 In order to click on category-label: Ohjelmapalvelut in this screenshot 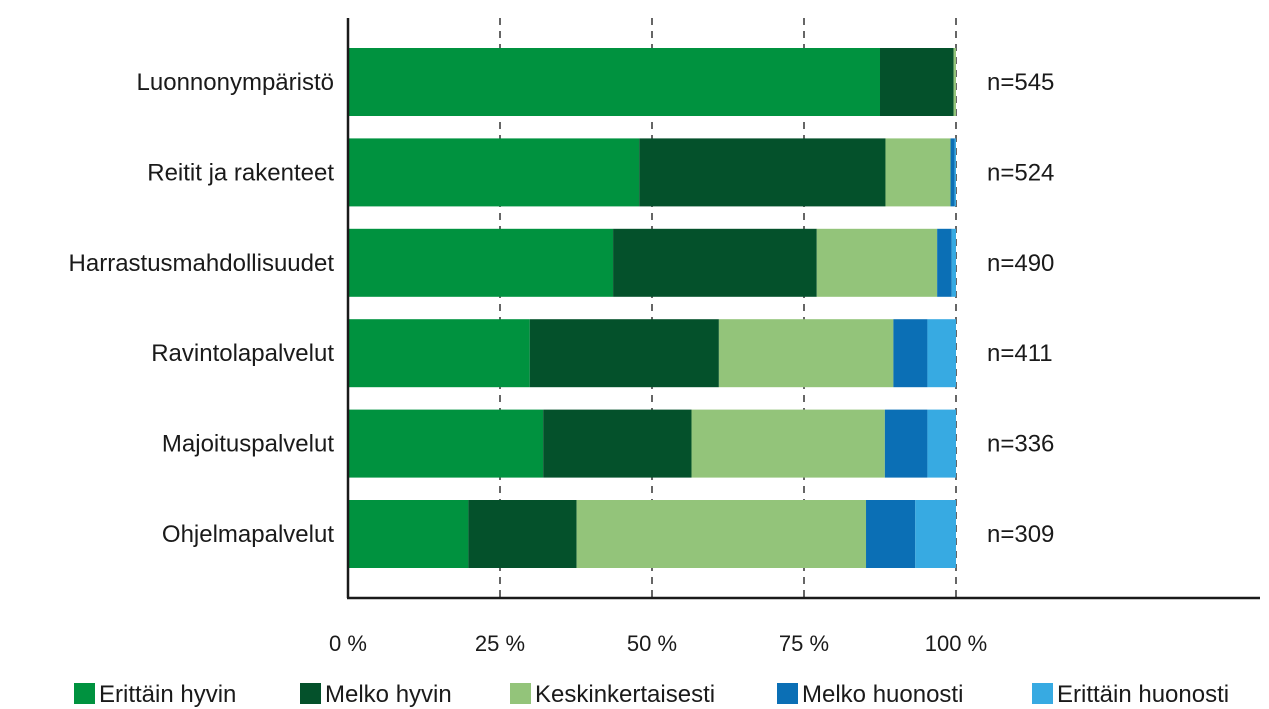, I will do `click(248, 534)`.